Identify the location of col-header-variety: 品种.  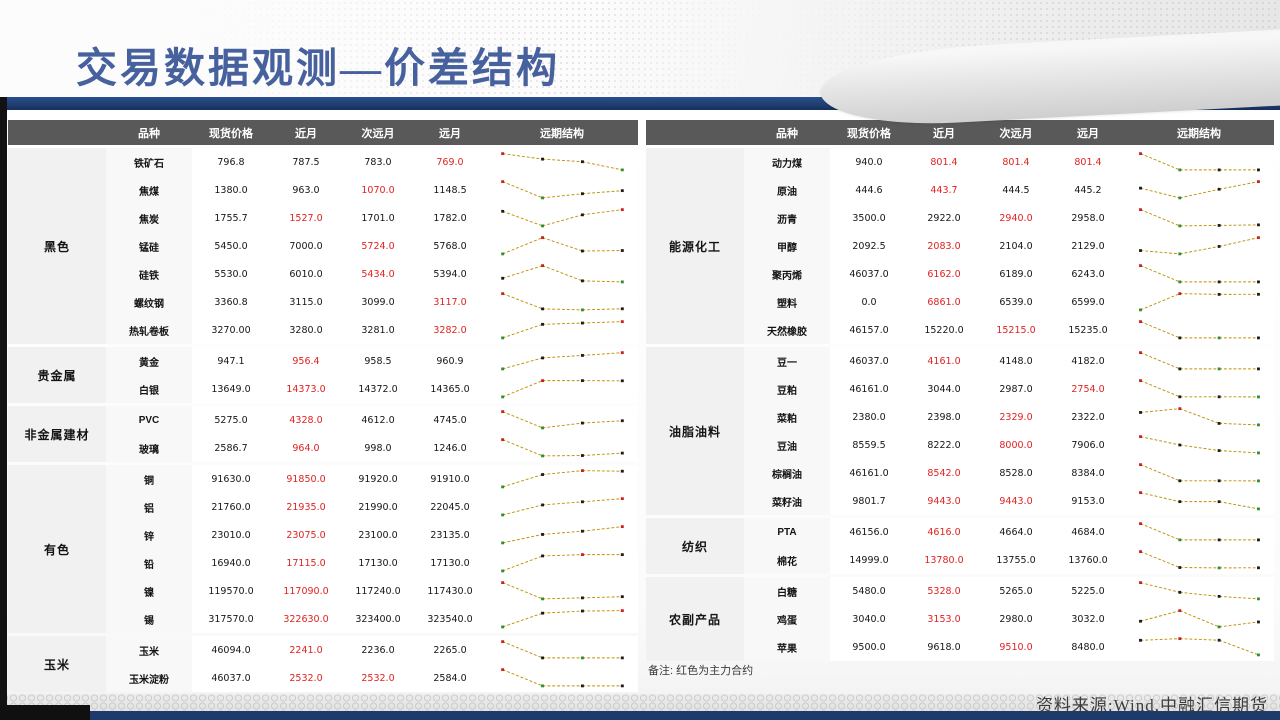
(149, 133).